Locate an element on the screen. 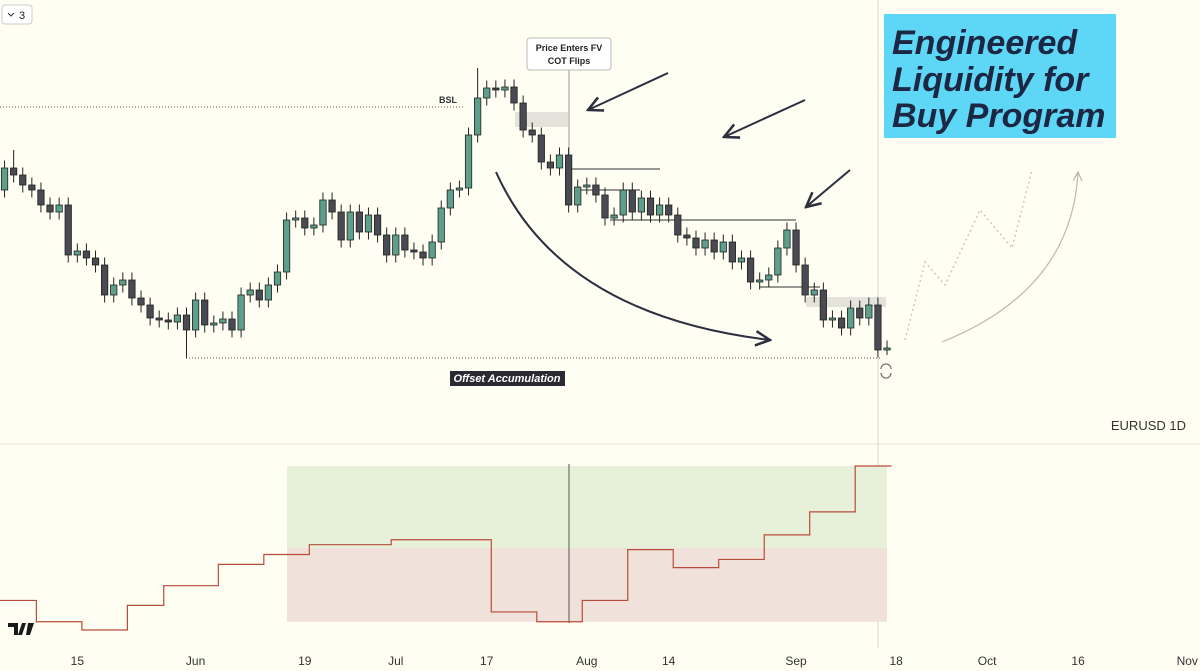  refresh-icon is located at coordinates (886, 371).